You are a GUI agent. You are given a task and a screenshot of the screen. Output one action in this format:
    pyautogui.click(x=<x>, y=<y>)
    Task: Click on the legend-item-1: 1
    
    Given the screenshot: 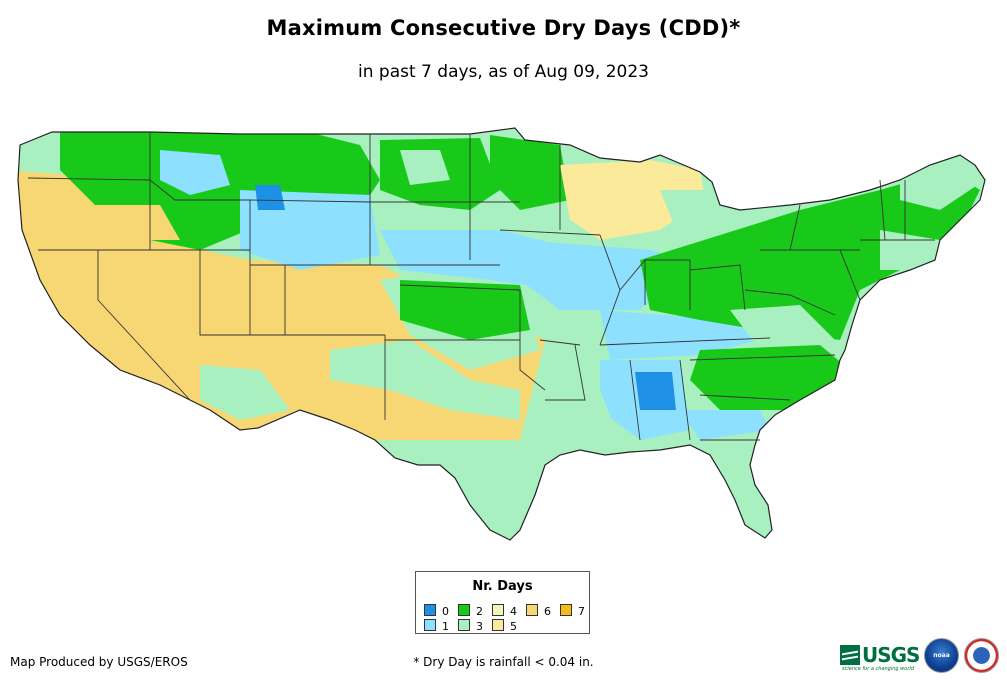 What is the action you would take?
    pyautogui.click(x=436, y=626)
    